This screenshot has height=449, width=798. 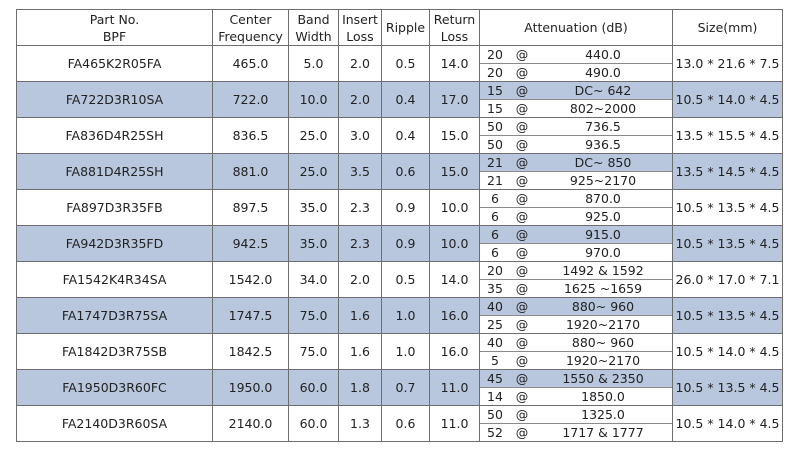 I want to click on attenuation-frequency: 936.5, so click(x=603, y=144).